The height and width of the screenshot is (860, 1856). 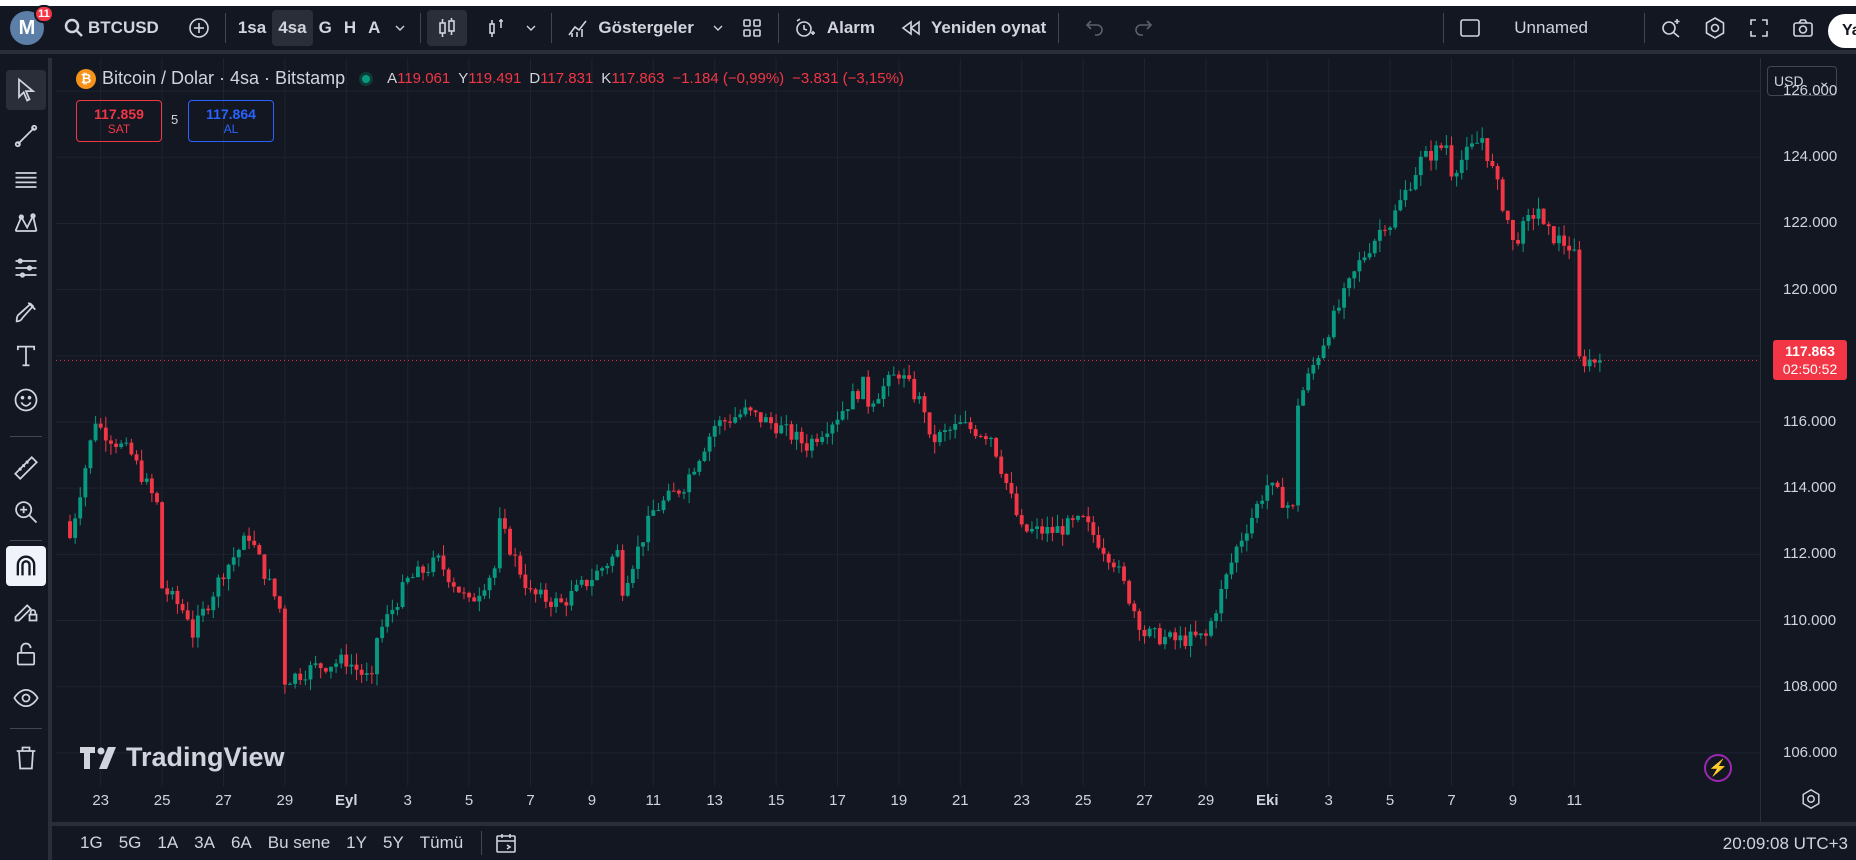 I want to click on interval-h: H, so click(x=350, y=27).